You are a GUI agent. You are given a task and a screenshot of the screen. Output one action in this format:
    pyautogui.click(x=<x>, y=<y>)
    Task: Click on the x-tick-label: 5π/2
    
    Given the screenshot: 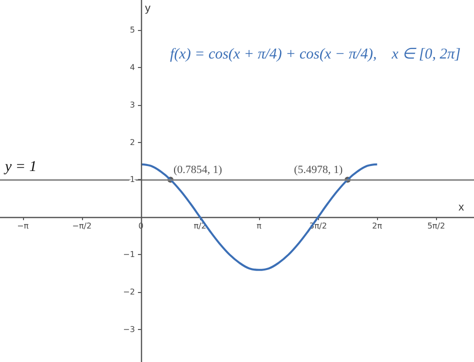 What is the action you would take?
    pyautogui.click(x=436, y=226)
    